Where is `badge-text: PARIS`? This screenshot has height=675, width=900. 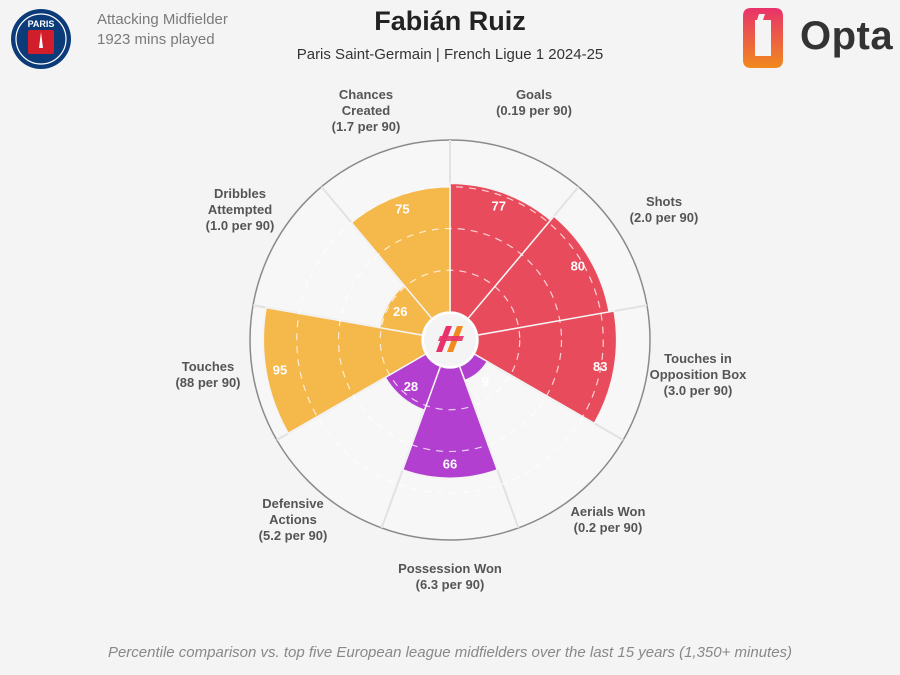
badge-text: PARIS is located at coordinates (41, 24).